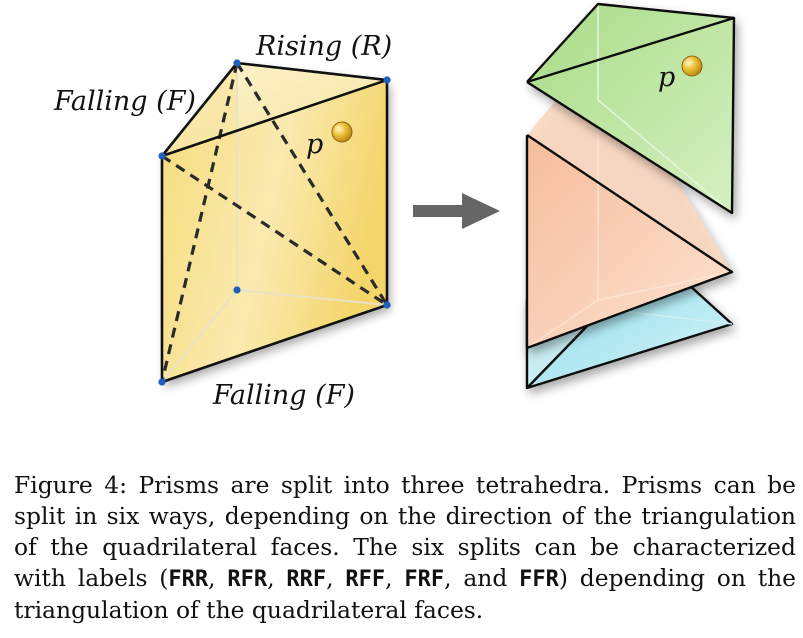 The height and width of the screenshot is (638, 803). I want to click on prism-front-face, so click(274, 231).